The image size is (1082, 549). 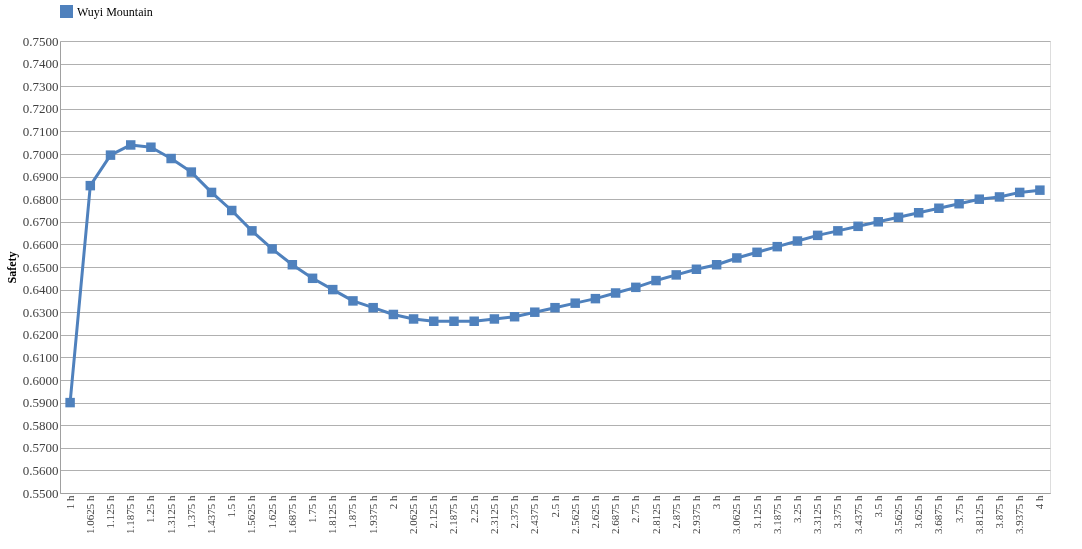 I want to click on y-tick-label: 0.7500, so click(x=40, y=41).